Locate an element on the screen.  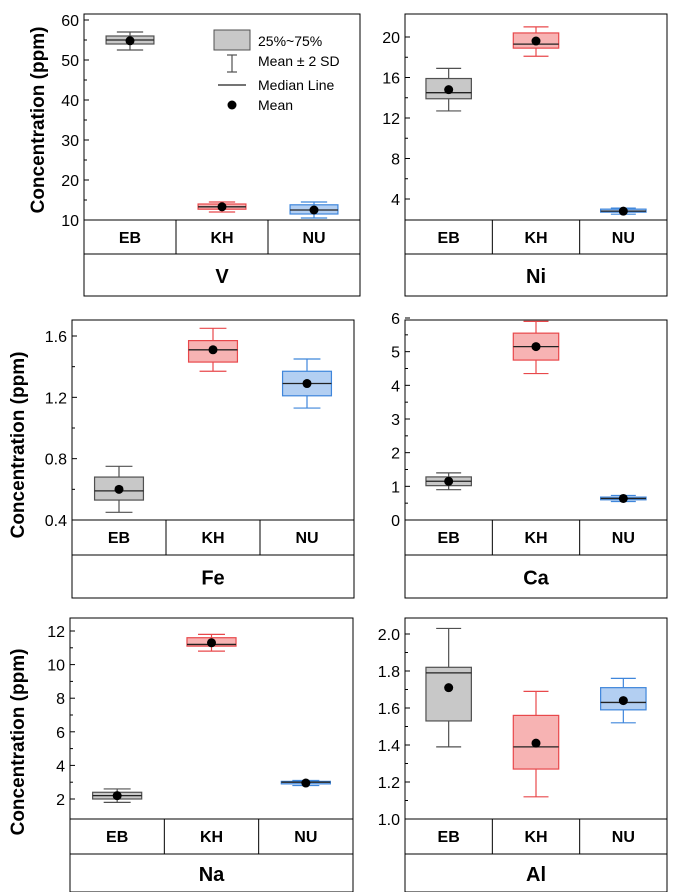
legend-box-label: 25%~75% is located at coordinates (290, 41).